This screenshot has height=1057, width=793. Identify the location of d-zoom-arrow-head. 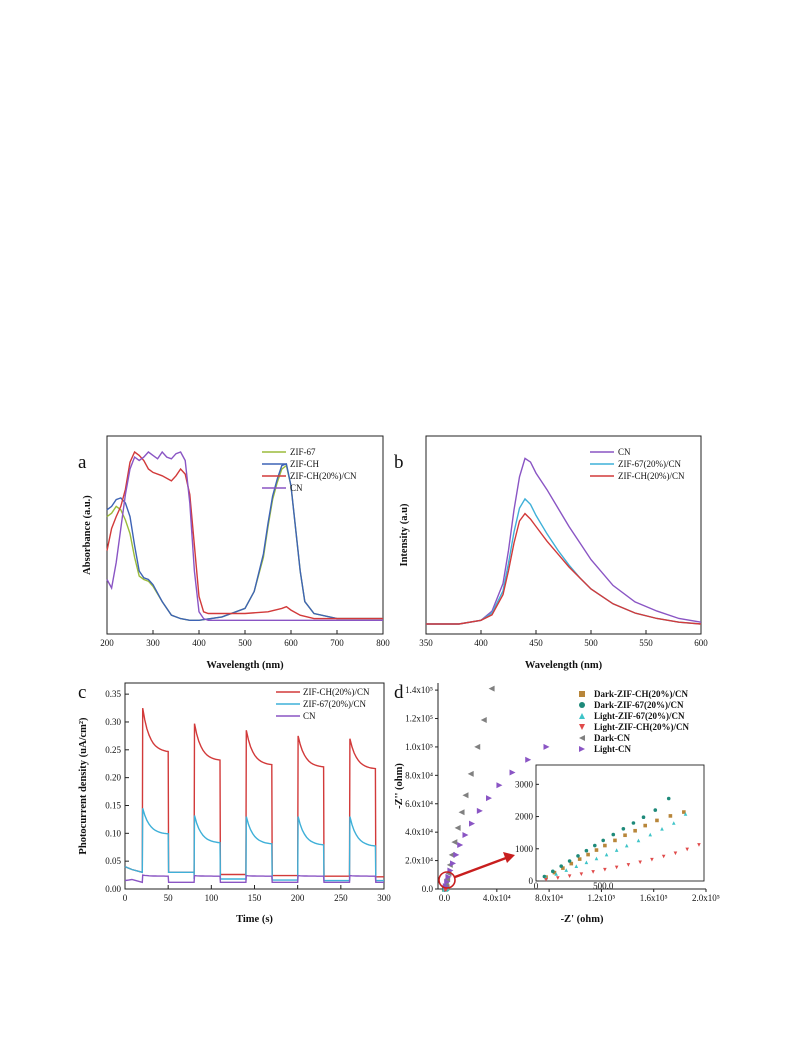
(509, 857).